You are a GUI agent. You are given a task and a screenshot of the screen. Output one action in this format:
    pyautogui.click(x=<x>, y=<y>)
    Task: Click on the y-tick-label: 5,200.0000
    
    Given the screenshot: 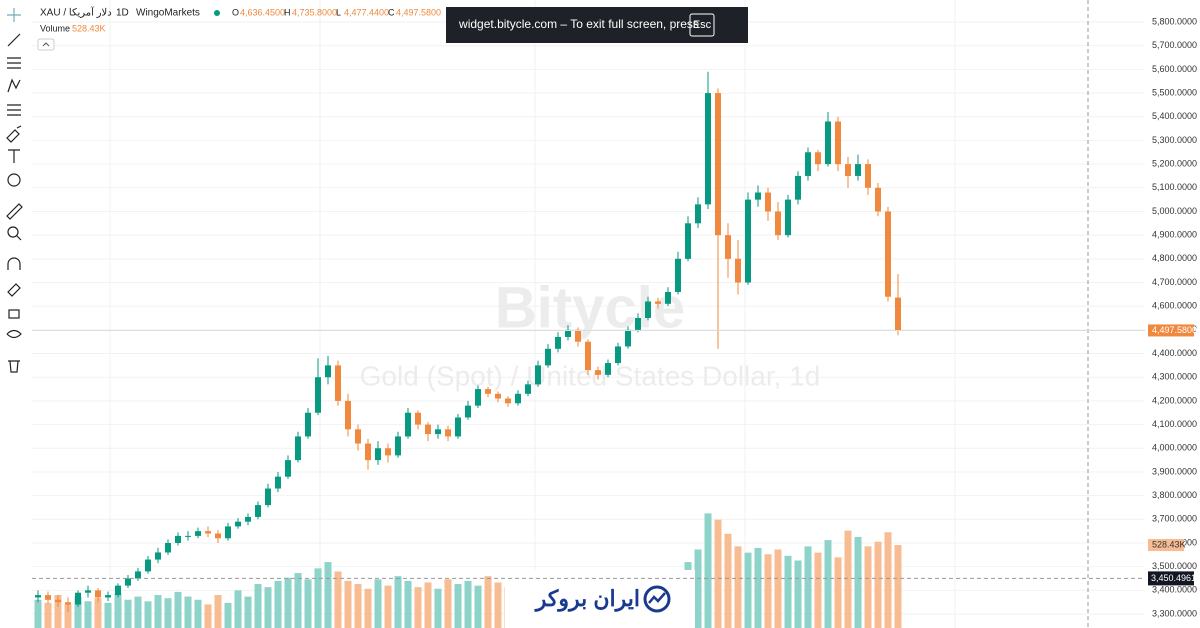 What is the action you would take?
    pyautogui.click(x=1174, y=163)
    